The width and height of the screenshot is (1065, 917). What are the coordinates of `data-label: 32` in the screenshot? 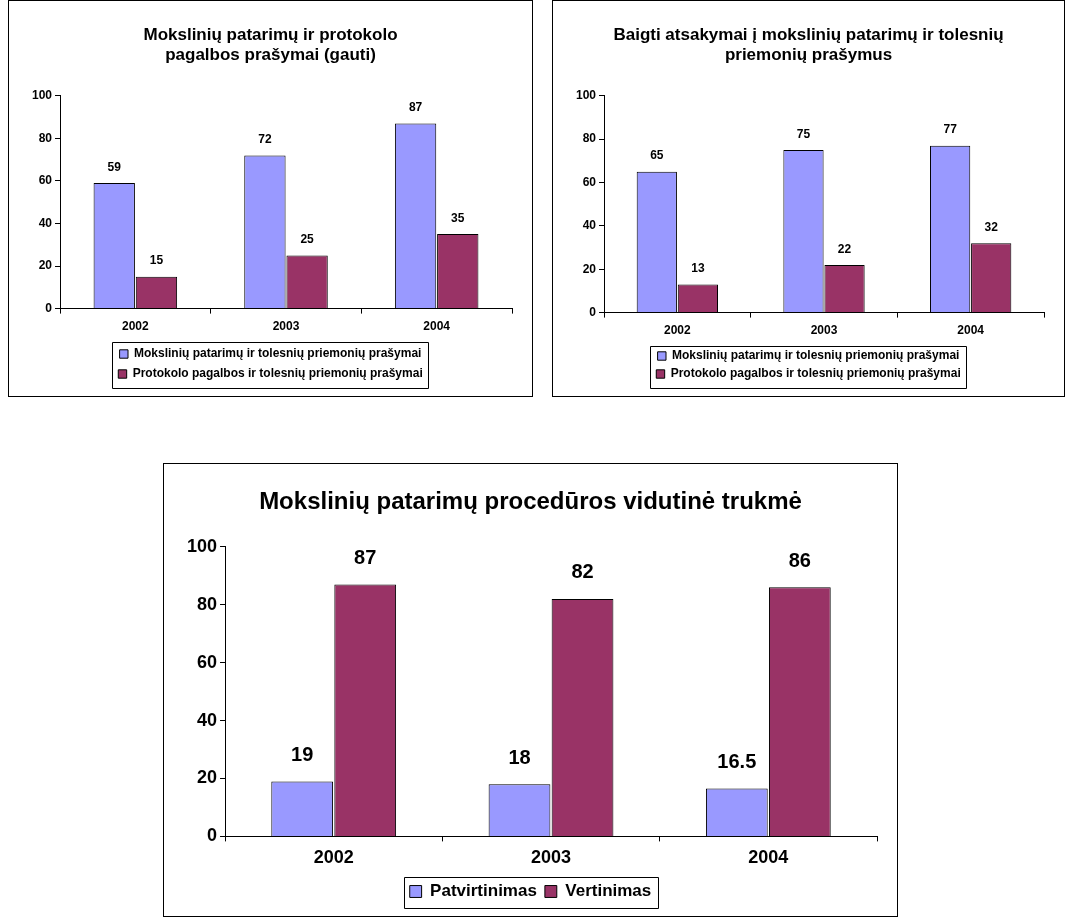 It's located at (991, 226).